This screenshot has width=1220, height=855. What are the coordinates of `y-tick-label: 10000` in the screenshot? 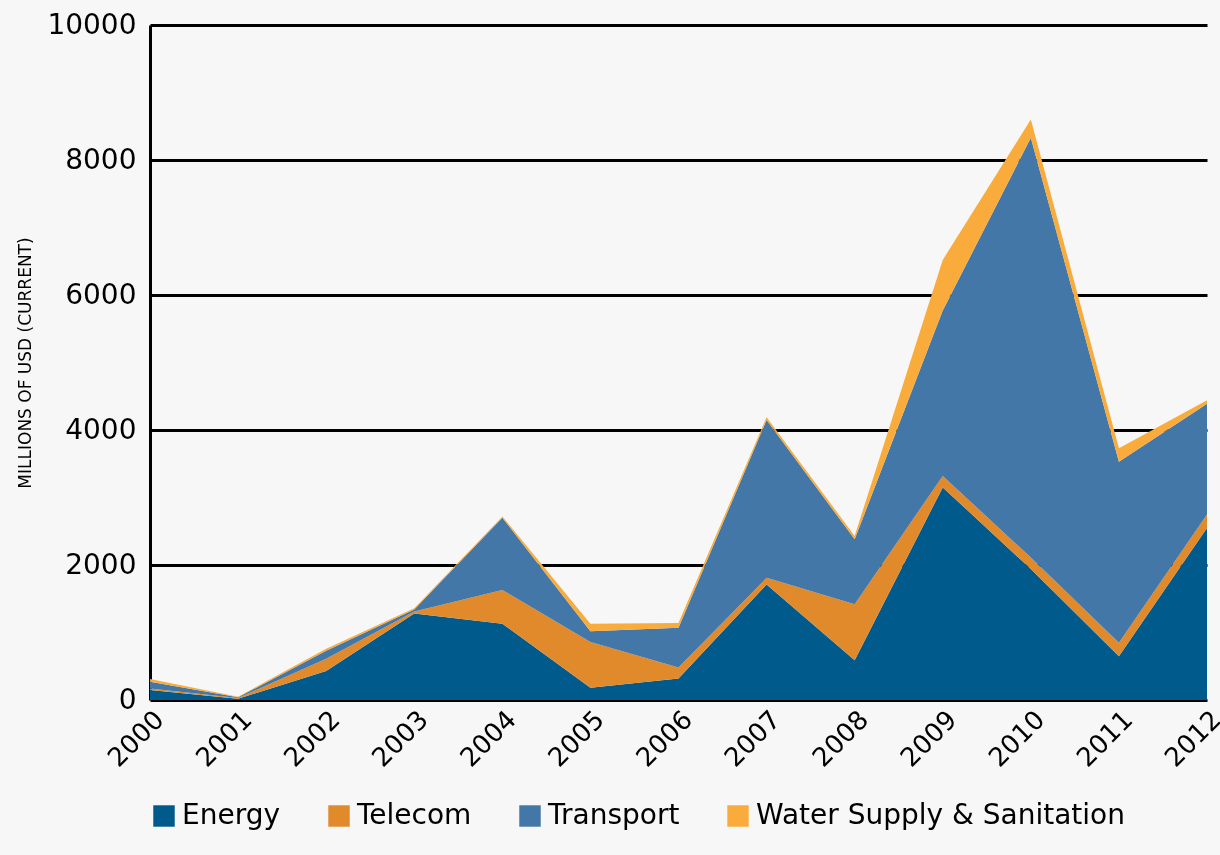 It's located at (92, 24).